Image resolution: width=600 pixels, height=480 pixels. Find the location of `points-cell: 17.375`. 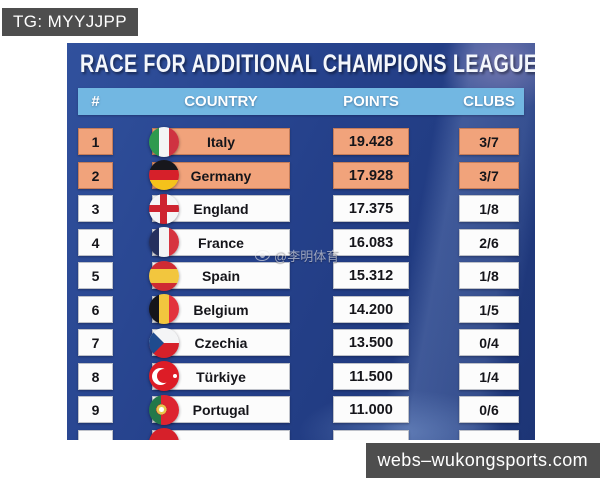

points-cell: 17.375 is located at coordinates (371, 208).